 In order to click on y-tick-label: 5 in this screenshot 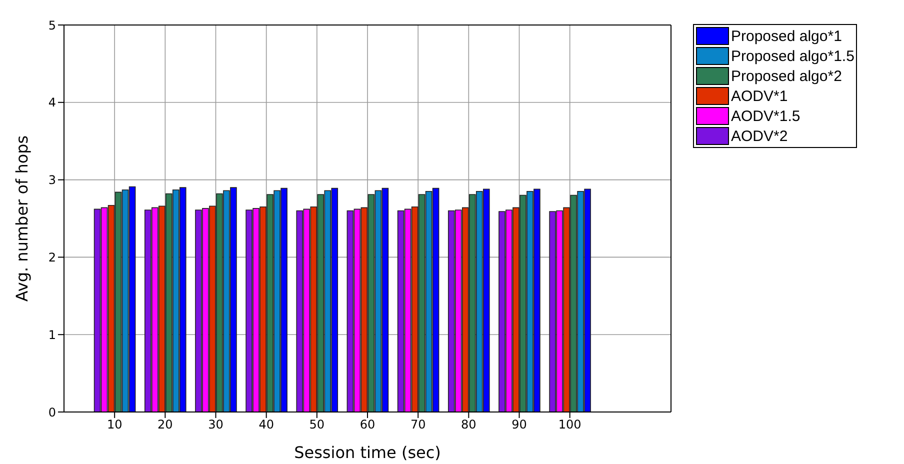, I will do `click(52, 25)`.